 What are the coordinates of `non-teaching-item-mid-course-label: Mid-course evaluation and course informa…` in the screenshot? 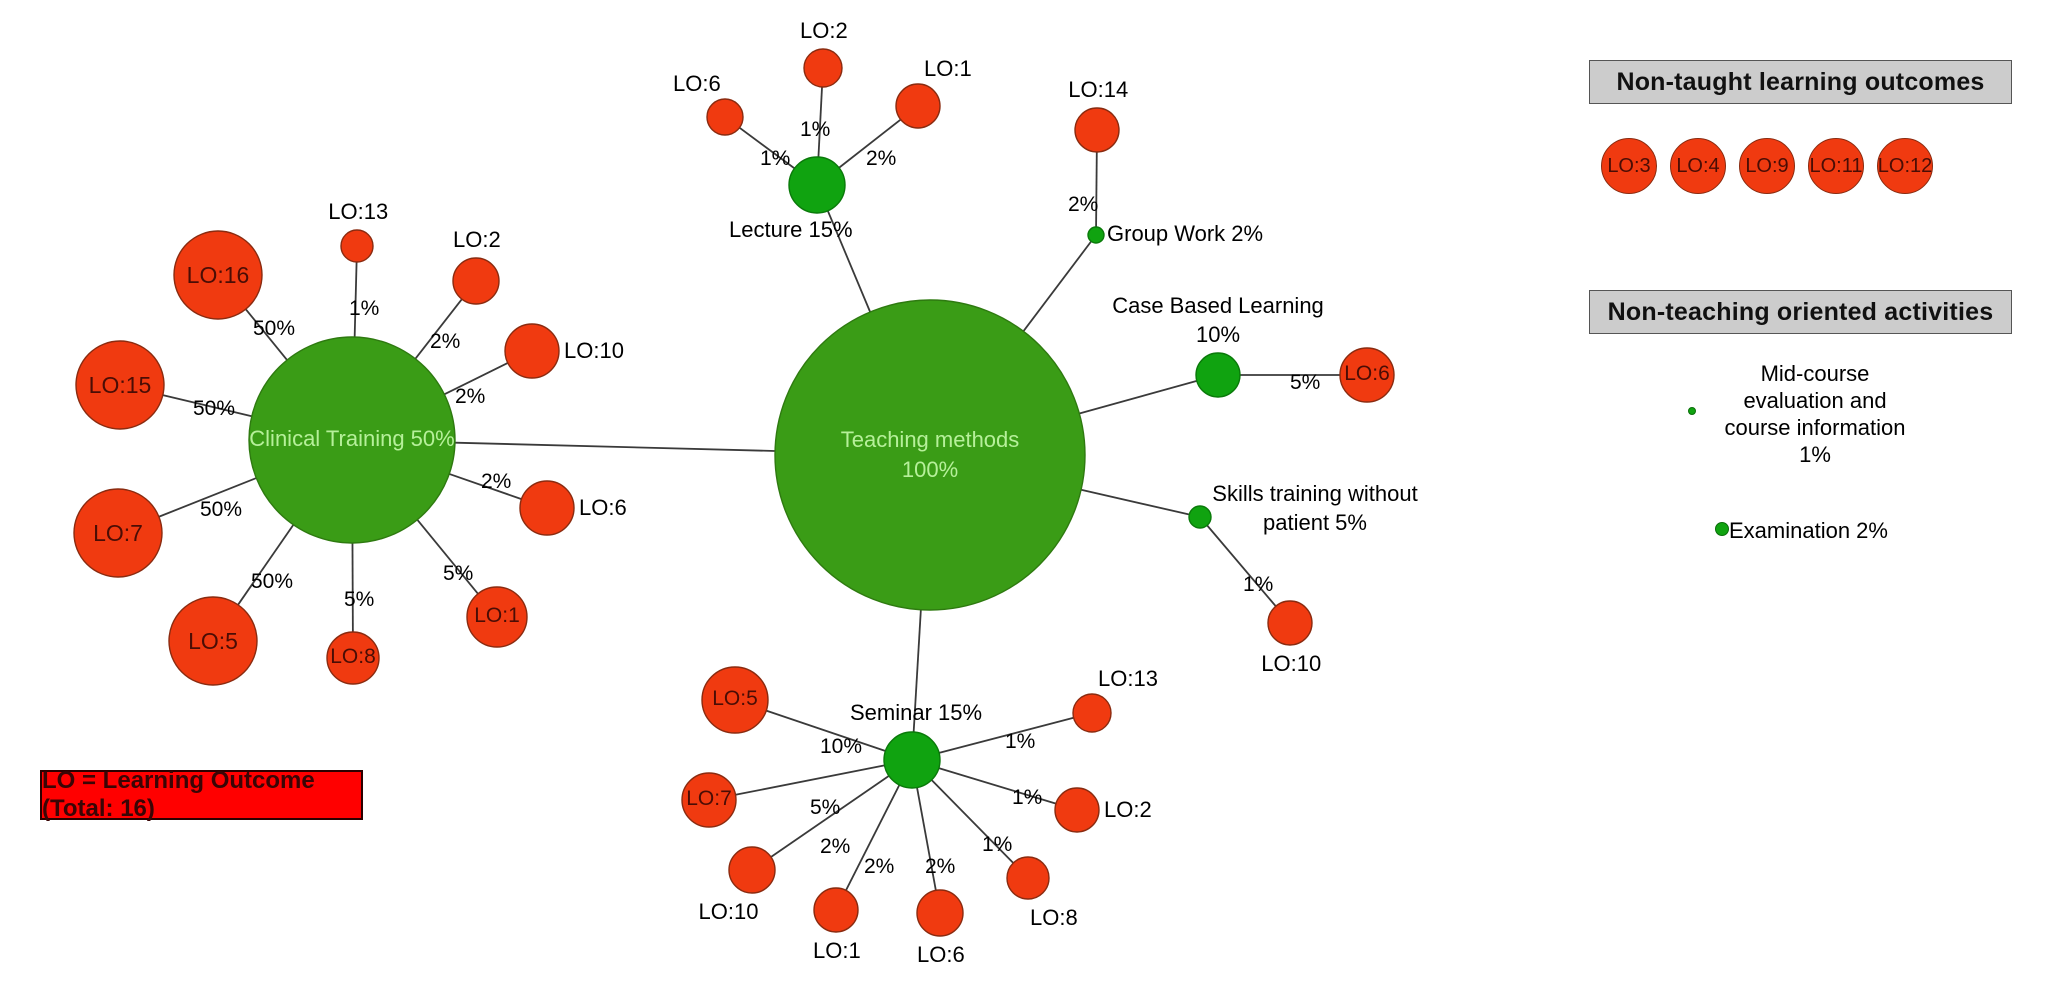 It's located at (1815, 414).